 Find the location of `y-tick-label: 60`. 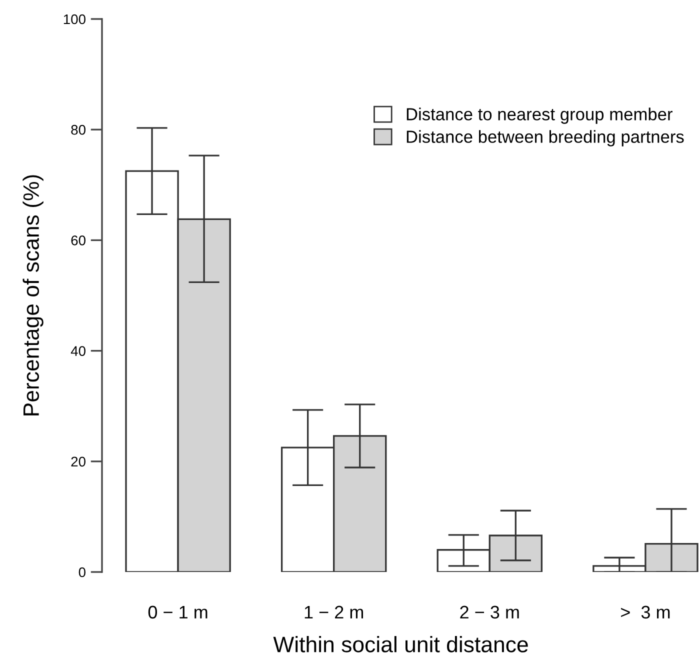

y-tick-label: 60 is located at coordinates (78, 241).